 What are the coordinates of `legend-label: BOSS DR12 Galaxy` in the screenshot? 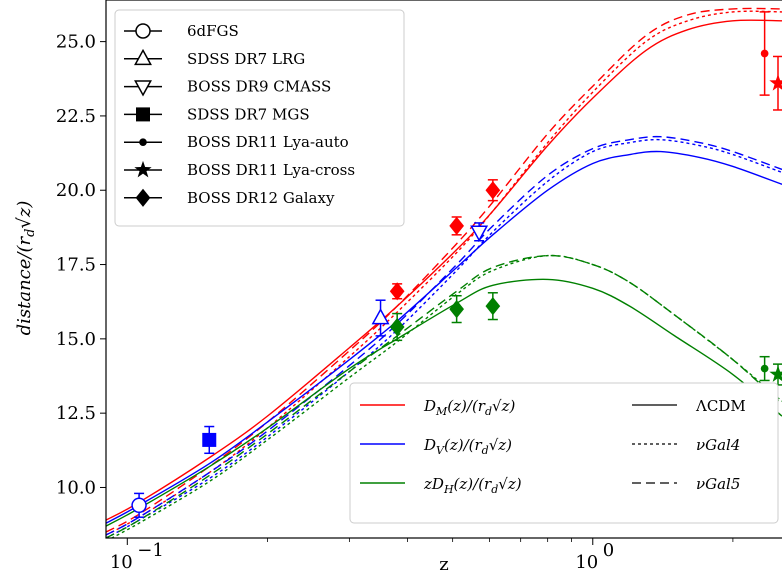 It's located at (261, 198).